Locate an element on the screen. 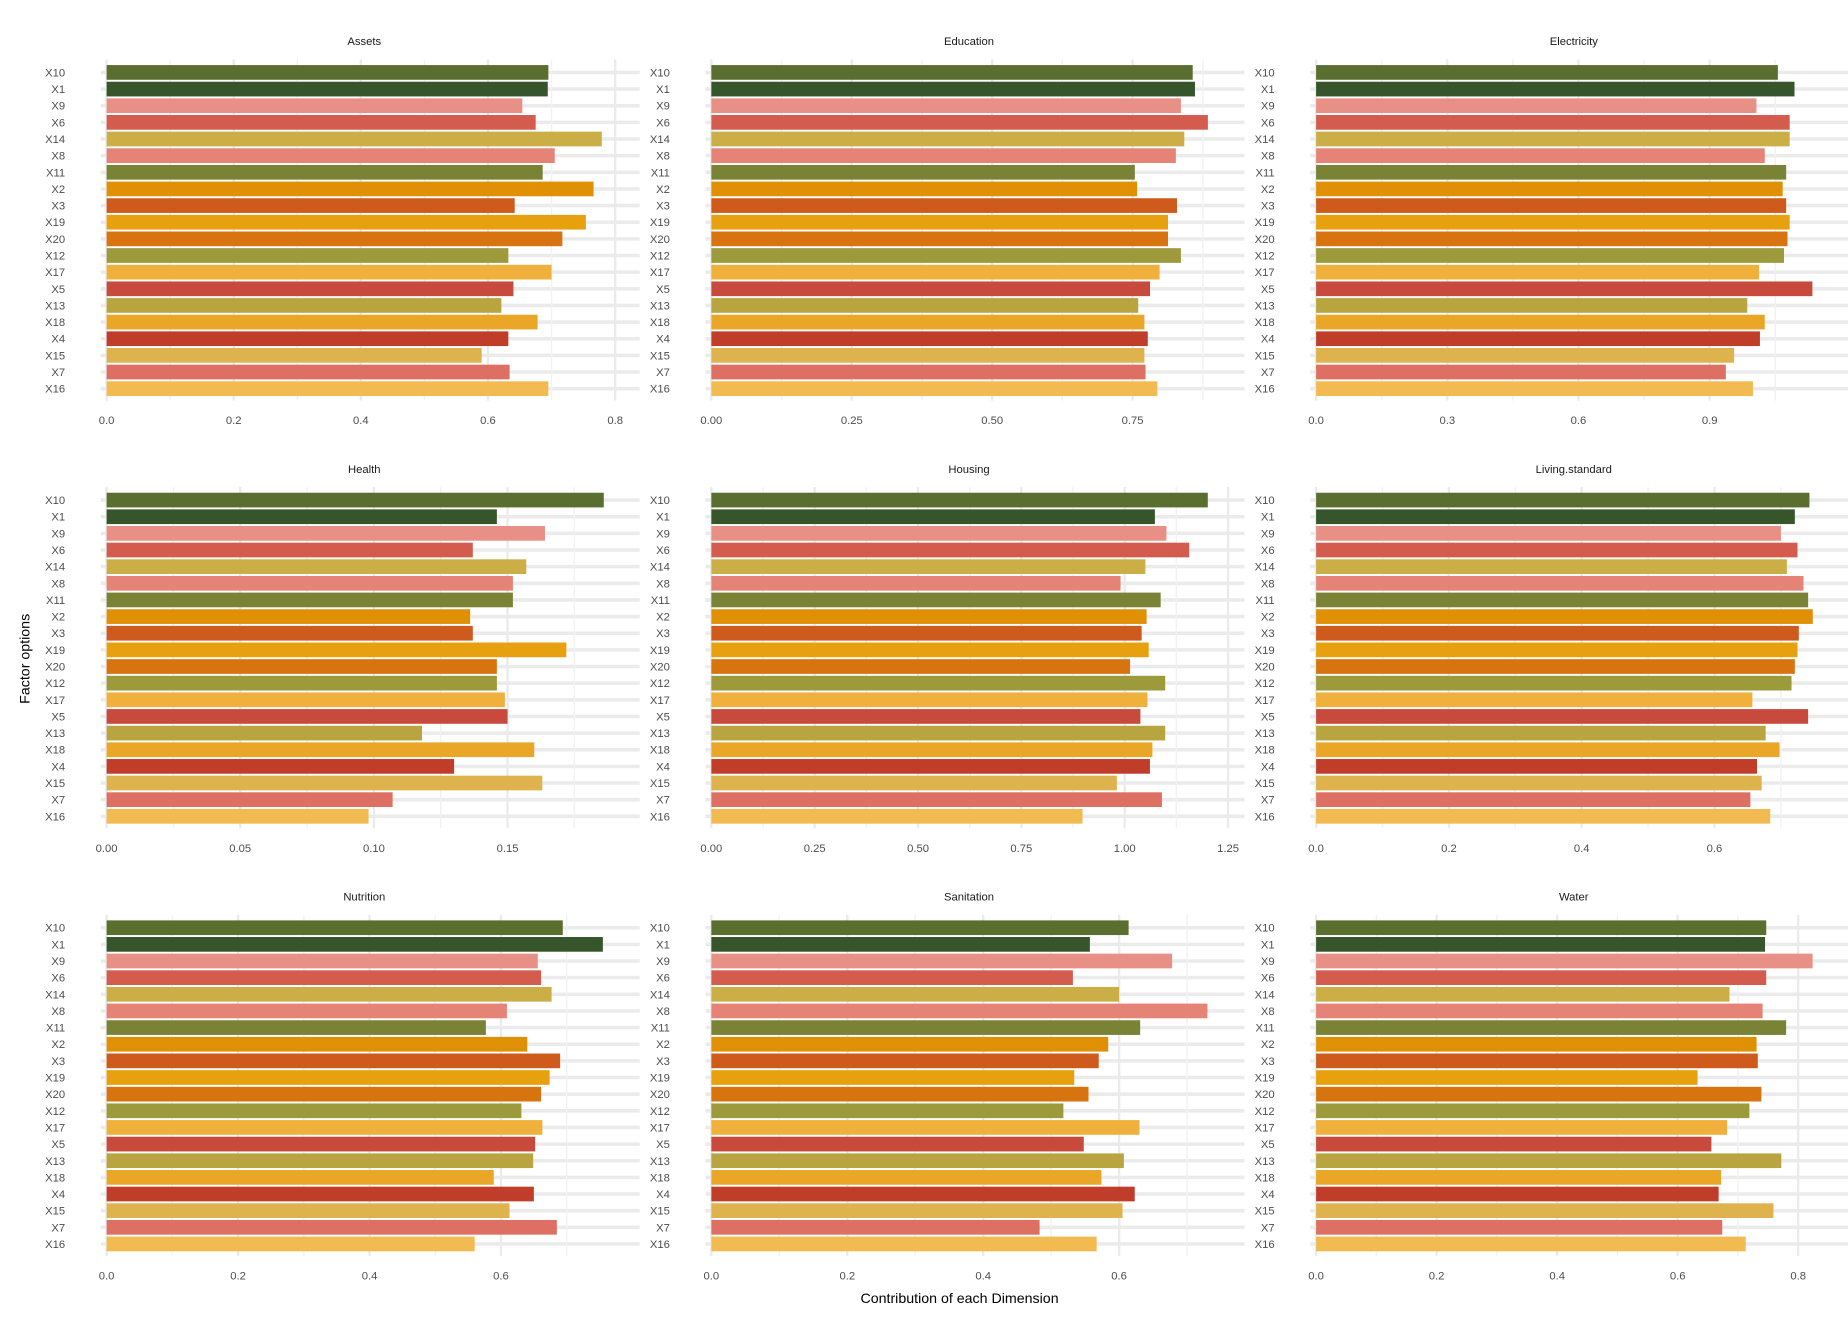  y-tick-label: X10 is located at coordinates (1265, 73).